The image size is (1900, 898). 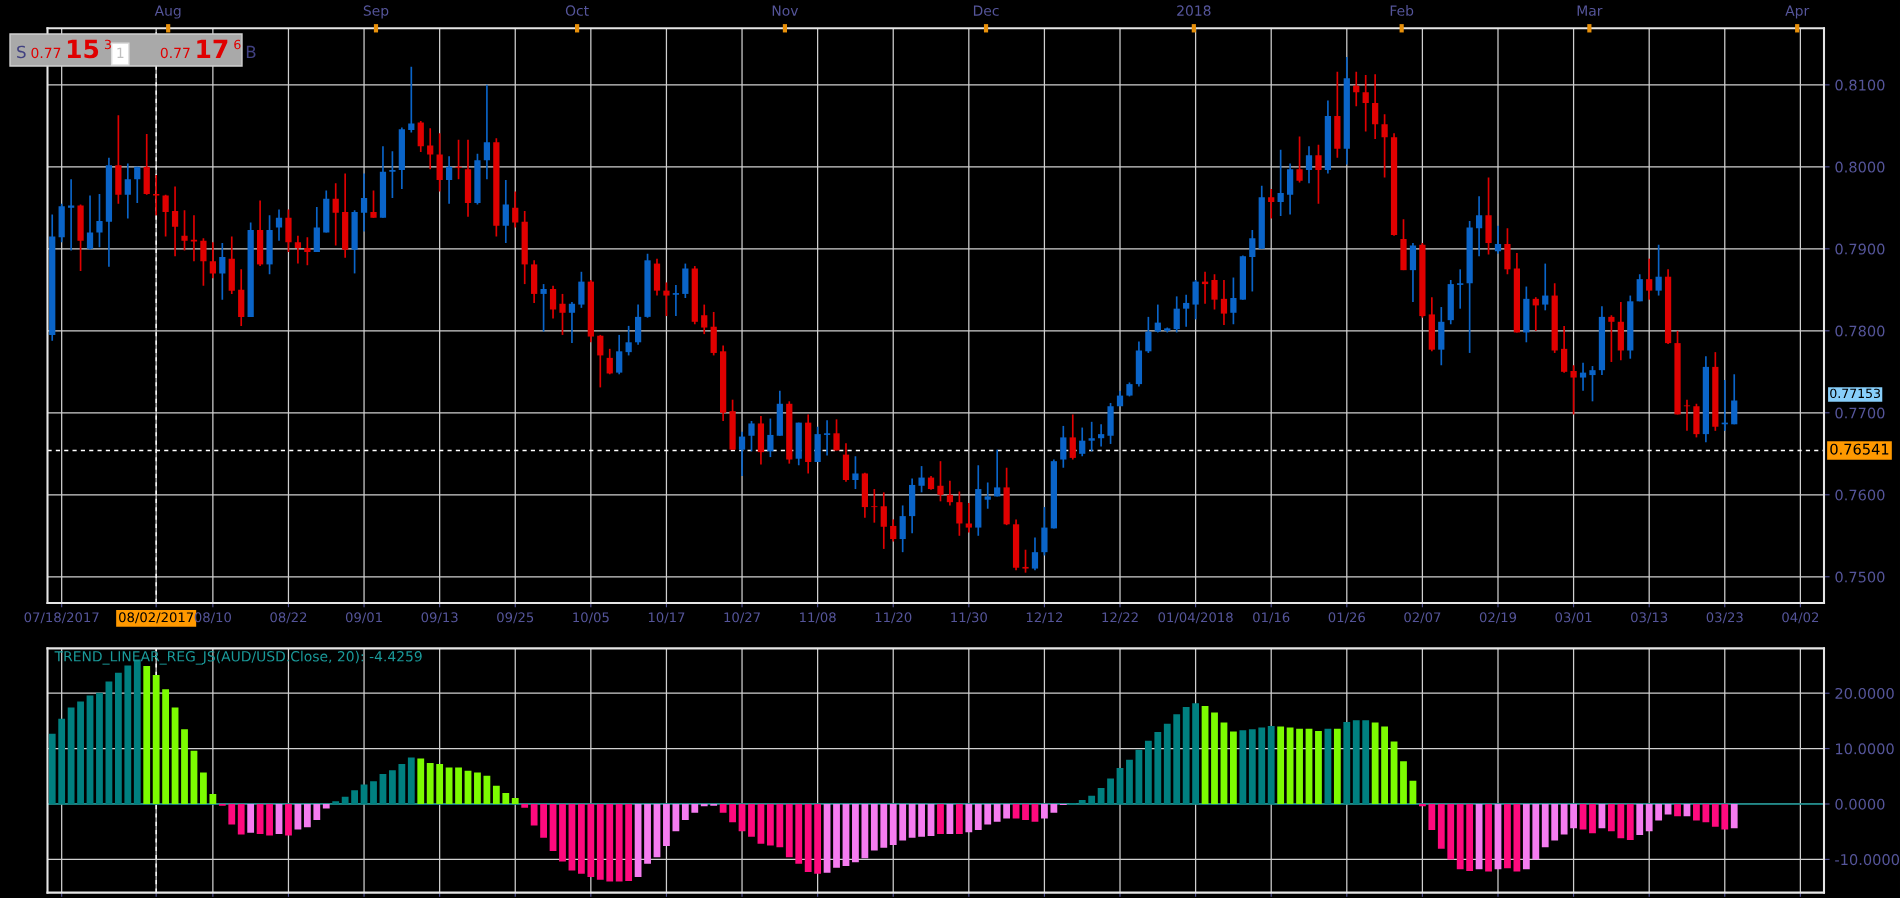 I want to click on x2-tick-label: Apr, so click(x=1797, y=12).